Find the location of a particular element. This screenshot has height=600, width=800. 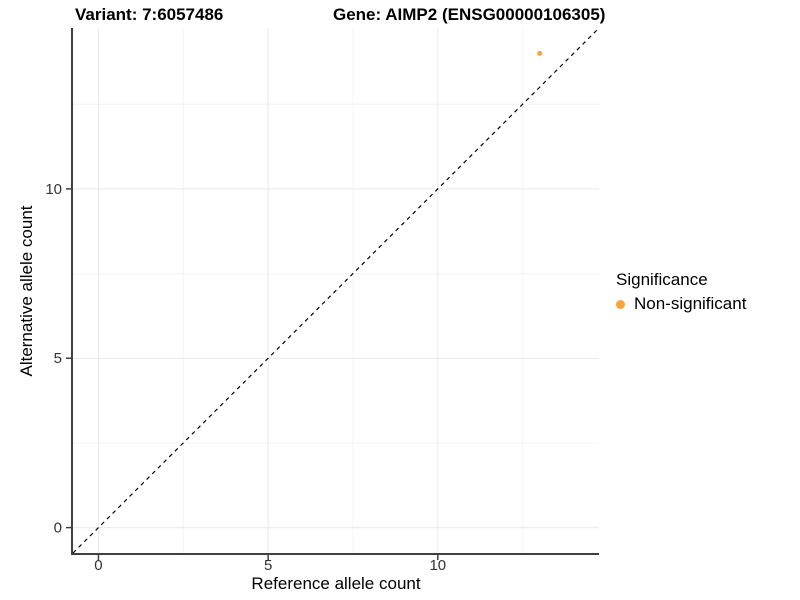

legend-item: Non-significant is located at coordinates (681, 304).